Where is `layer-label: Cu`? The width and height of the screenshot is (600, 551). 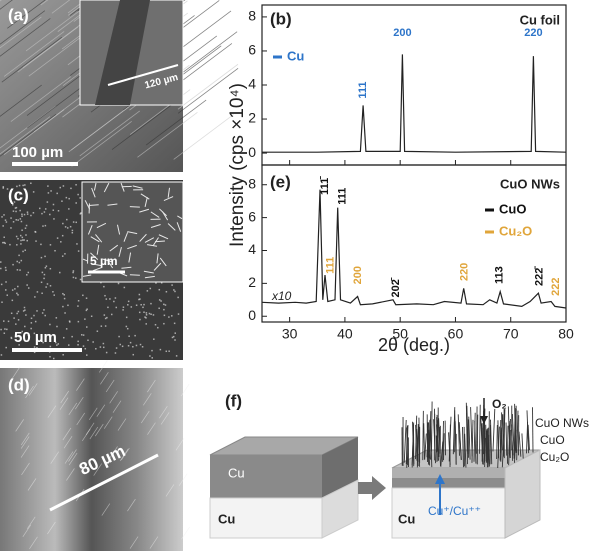 layer-label: Cu is located at coordinates (226, 518).